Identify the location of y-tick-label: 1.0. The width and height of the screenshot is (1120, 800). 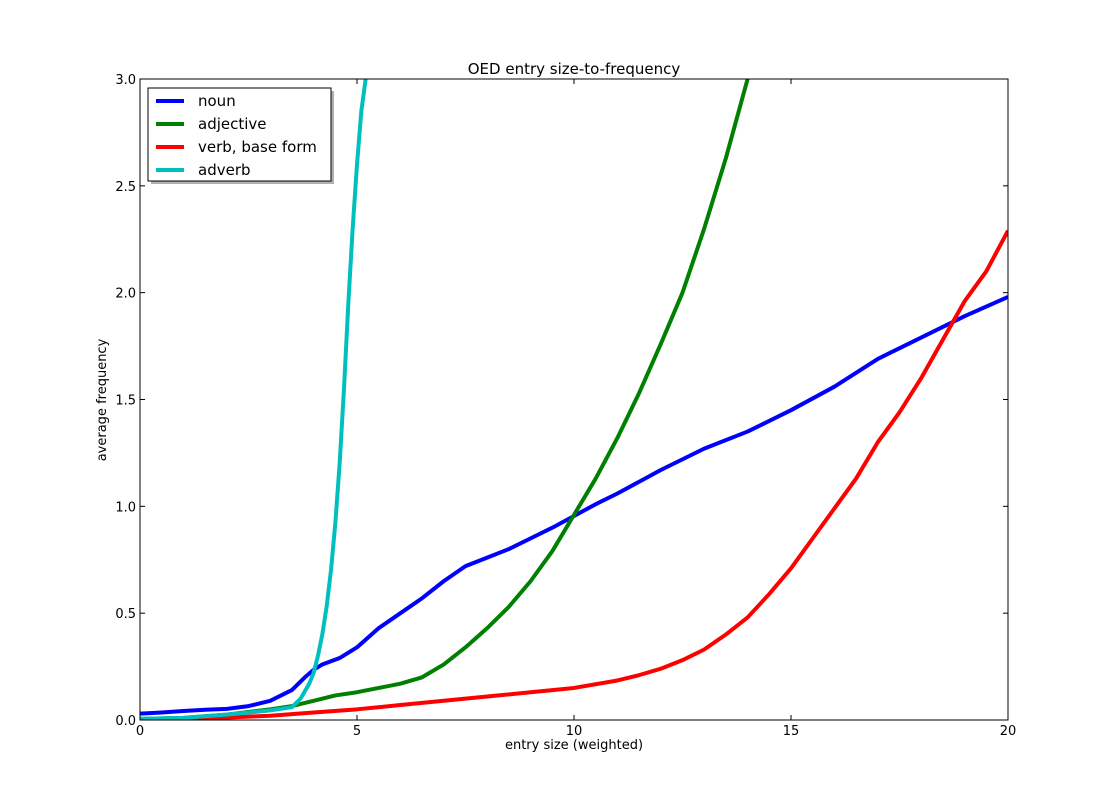
(125, 507).